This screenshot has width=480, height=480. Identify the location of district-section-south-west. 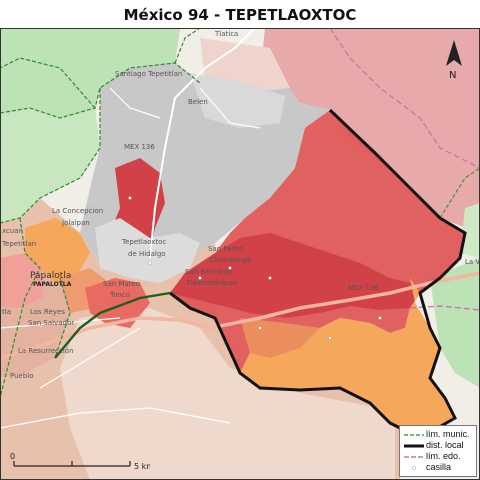
(117, 303).